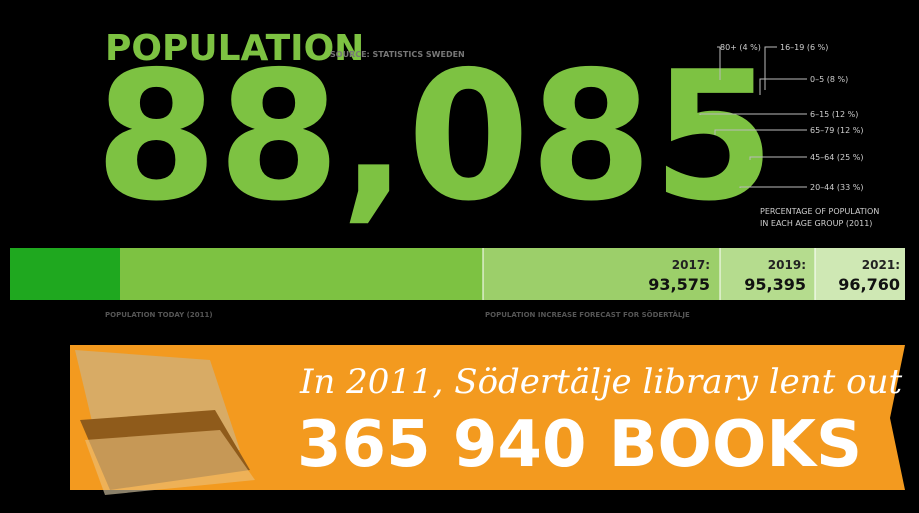  What do you see at coordinates (836, 157) in the screenshot?
I see `age-label: 45–64 (25 %)` at bounding box center [836, 157].